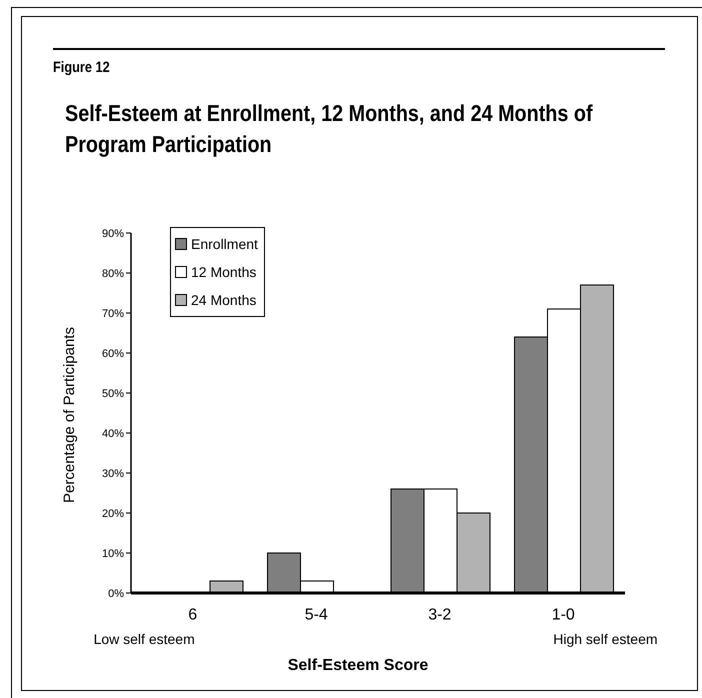 This screenshot has width=702, height=698. Describe the element at coordinates (563, 615) in the screenshot. I see `x-tick-label: 1-0` at that location.